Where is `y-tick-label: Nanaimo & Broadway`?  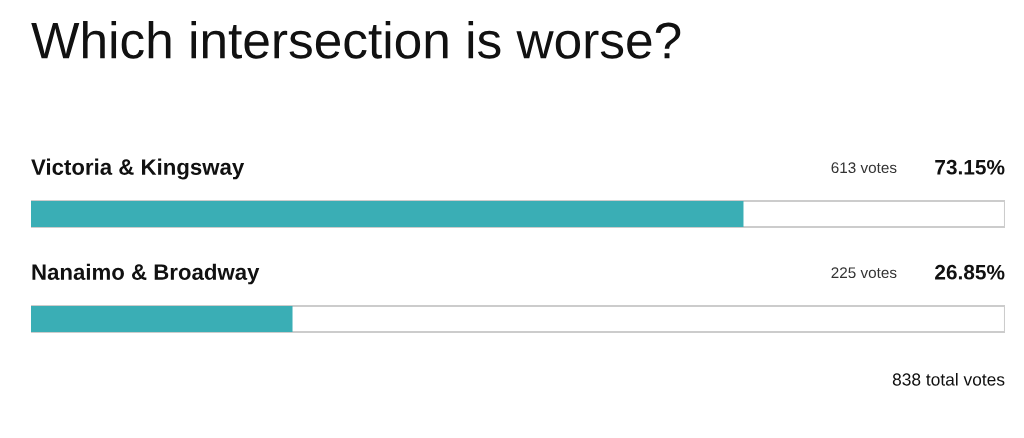
y-tick-label: Nanaimo & Broadway is located at coordinates (146, 274).